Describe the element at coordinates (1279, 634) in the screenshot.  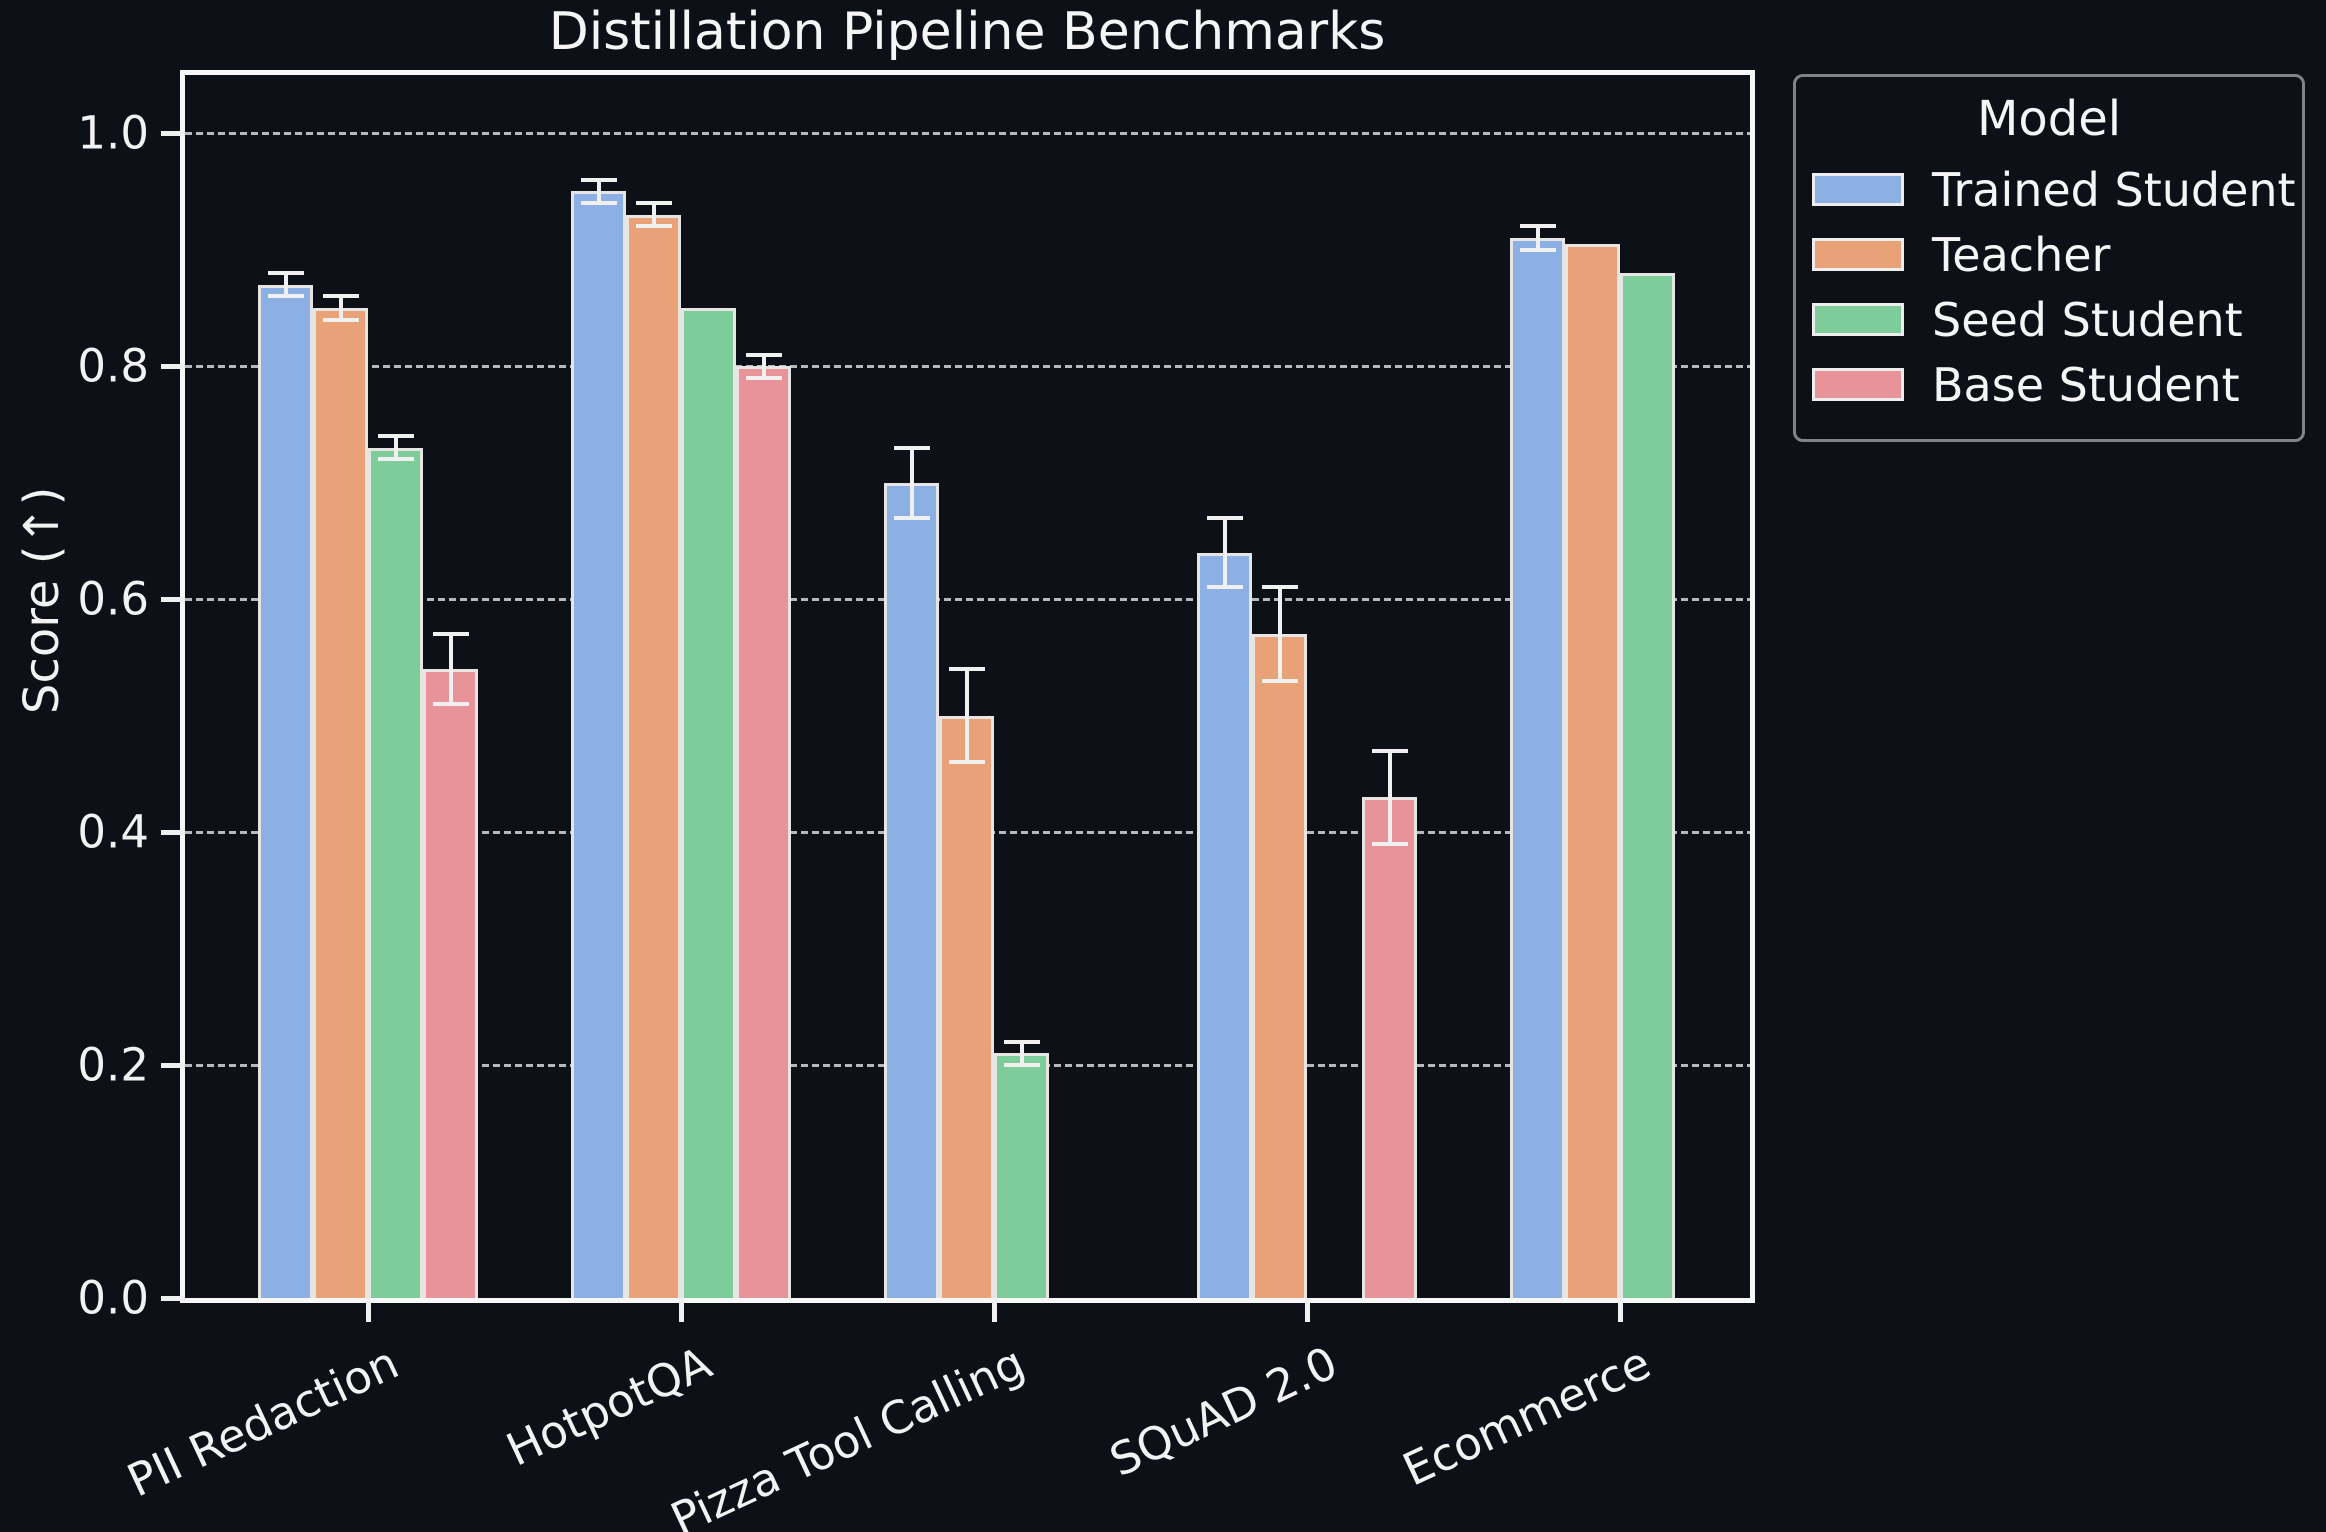
I see `errorbar-squad-2-0-teacher-line` at that location.